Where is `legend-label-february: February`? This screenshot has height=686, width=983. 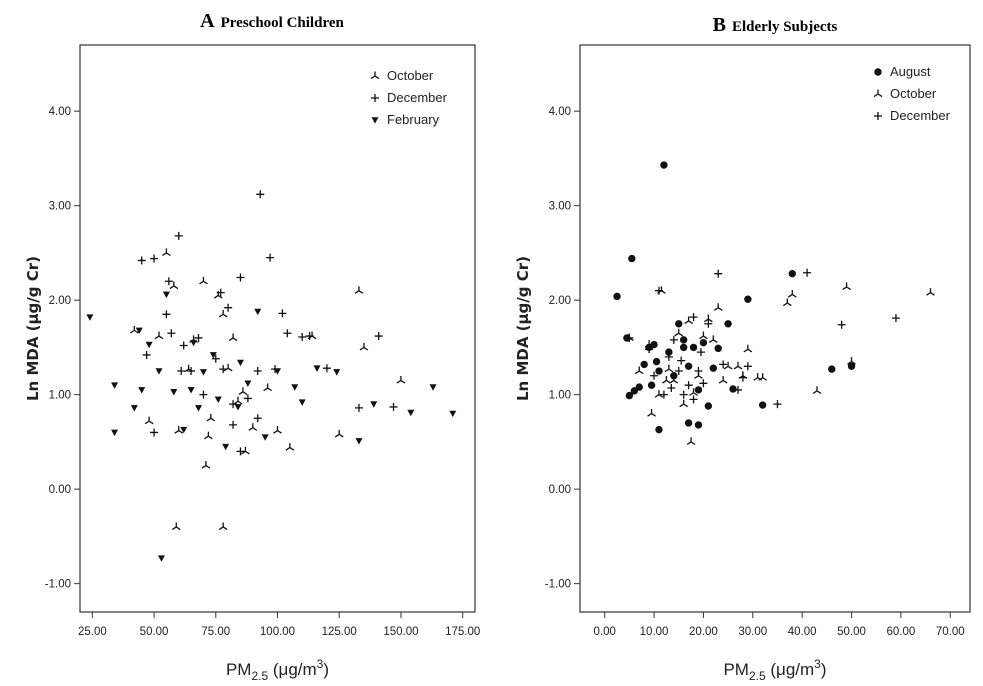 legend-label-february: February is located at coordinates (413, 119).